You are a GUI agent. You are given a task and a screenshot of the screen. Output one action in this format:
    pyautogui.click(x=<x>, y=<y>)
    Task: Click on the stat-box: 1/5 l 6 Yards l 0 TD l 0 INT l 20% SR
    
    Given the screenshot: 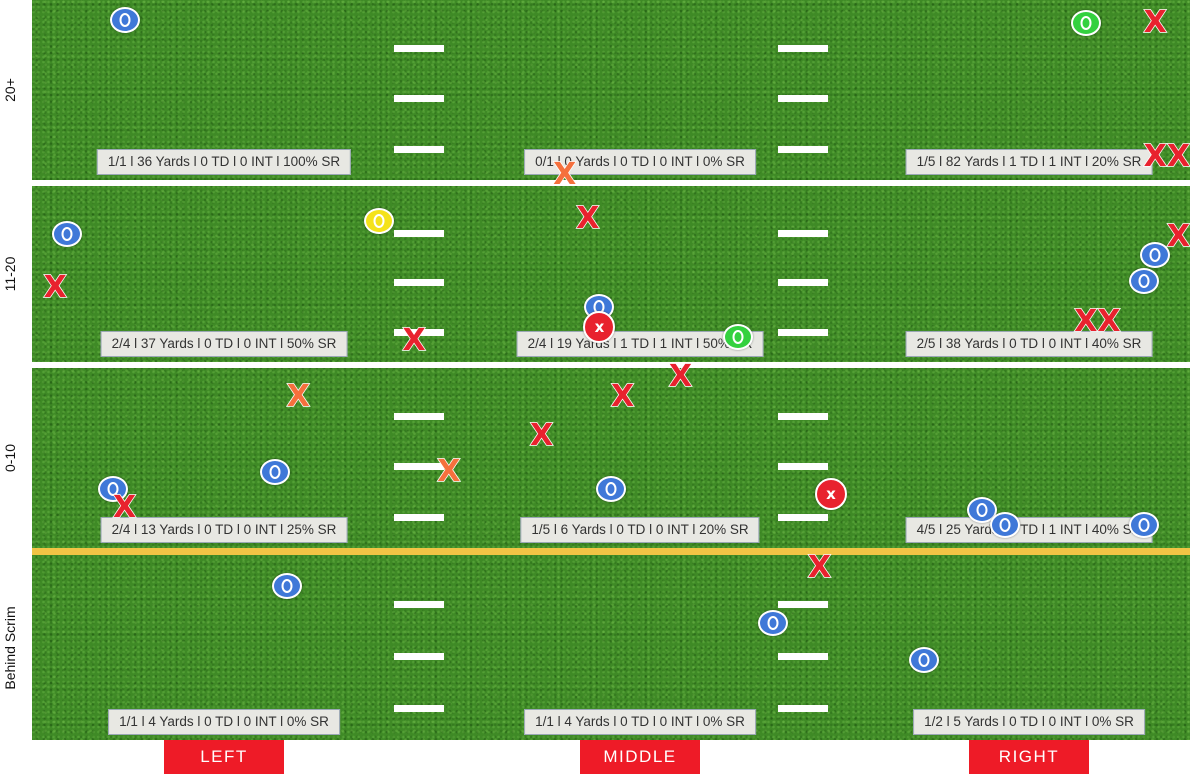 What is the action you would take?
    pyautogui.click(x=640, y=530)
    